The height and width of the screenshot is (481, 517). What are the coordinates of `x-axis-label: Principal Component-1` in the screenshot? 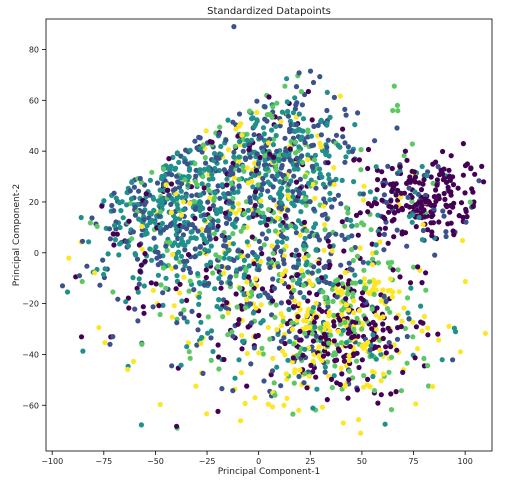 It's located at (269, 472).